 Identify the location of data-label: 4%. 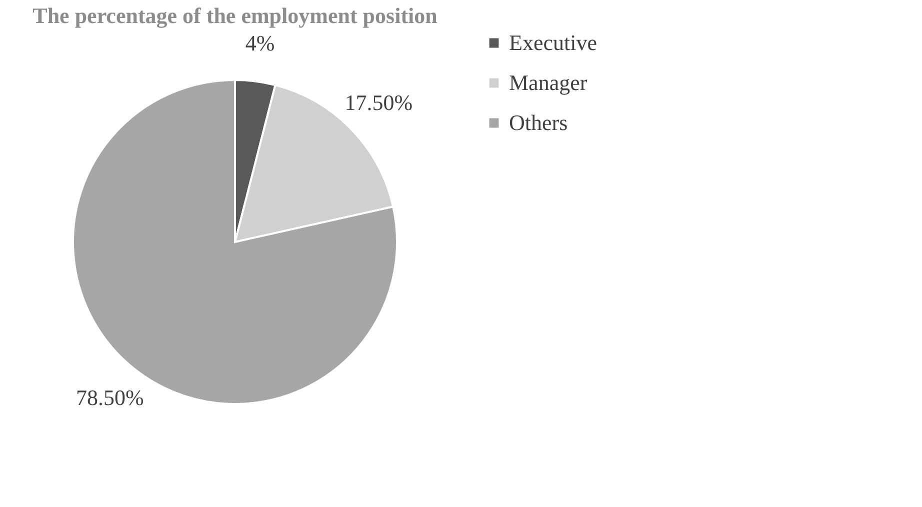
(260, 43).